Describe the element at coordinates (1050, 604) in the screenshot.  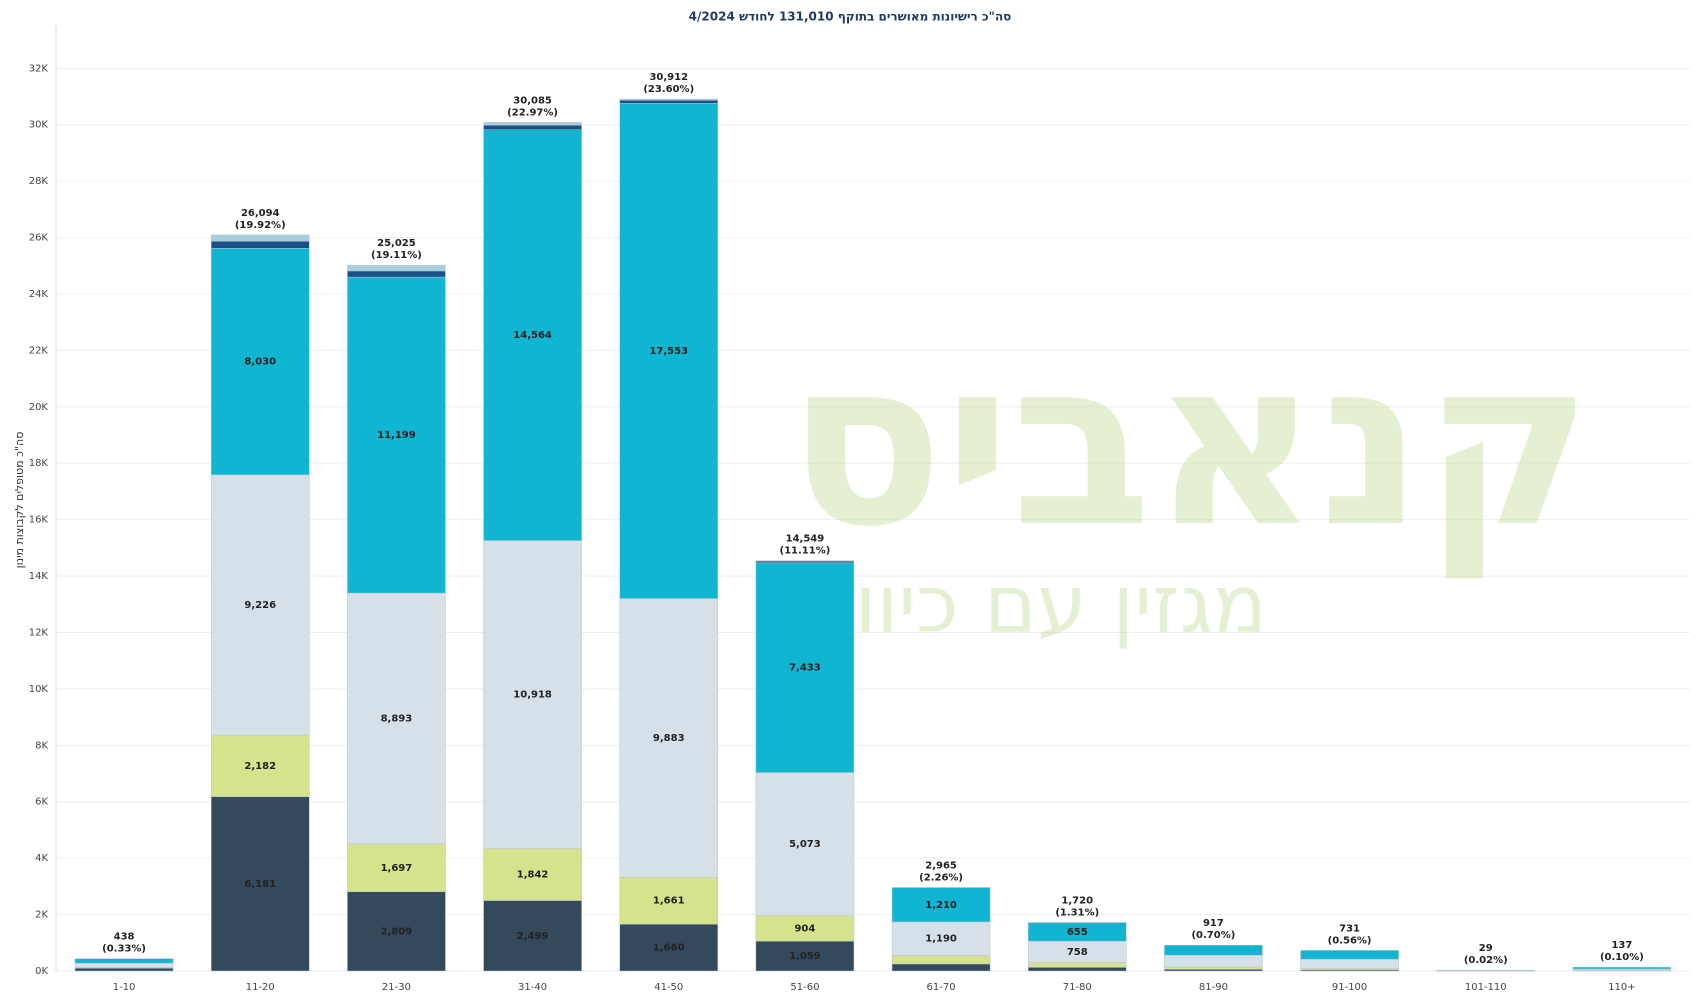
I see `watermark-subtitle: מגזין עם כיוון` at that location.